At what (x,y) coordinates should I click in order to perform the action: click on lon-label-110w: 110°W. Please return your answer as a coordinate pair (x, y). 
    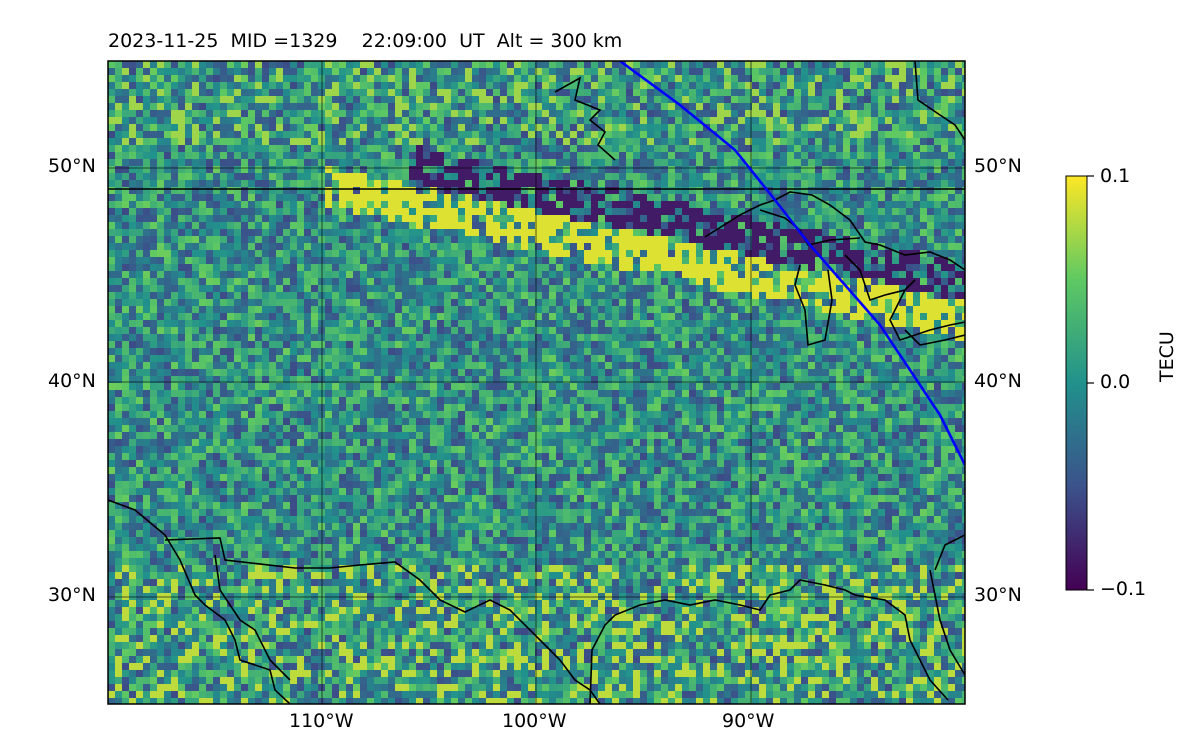
    Looking at the image, I should click on (321, 721).